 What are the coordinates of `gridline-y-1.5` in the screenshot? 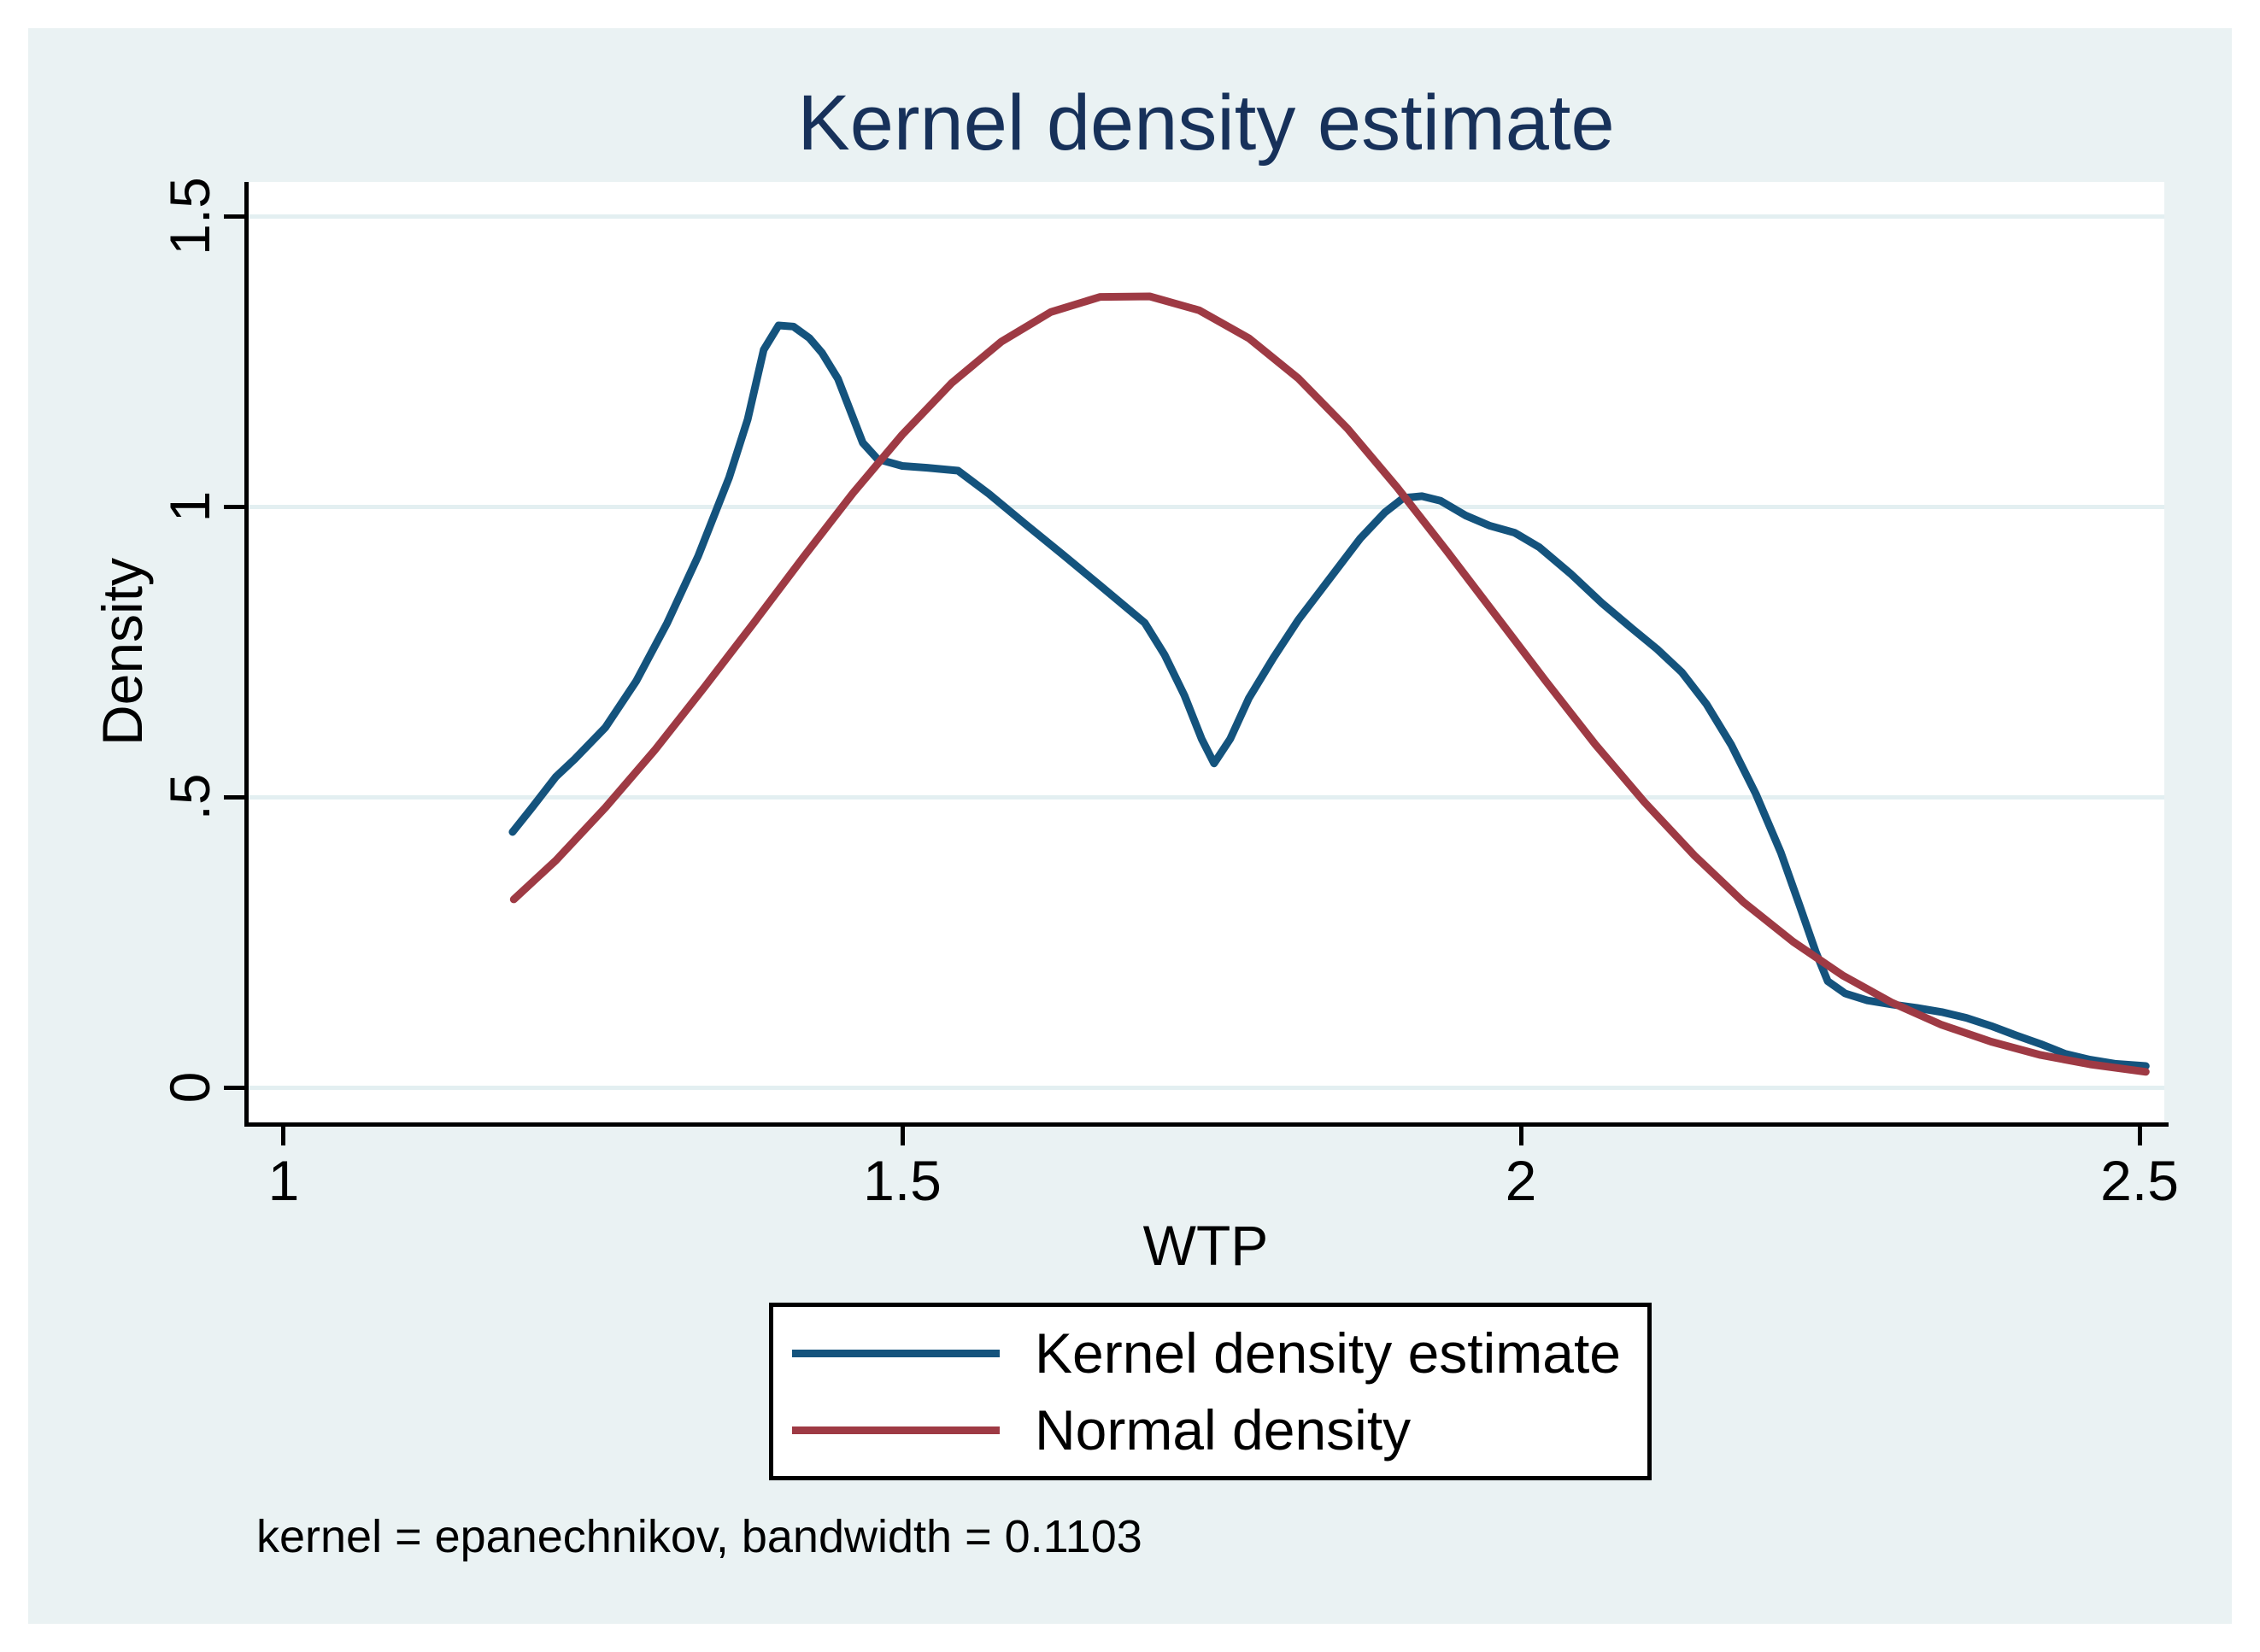 It's located at (1205, 216).